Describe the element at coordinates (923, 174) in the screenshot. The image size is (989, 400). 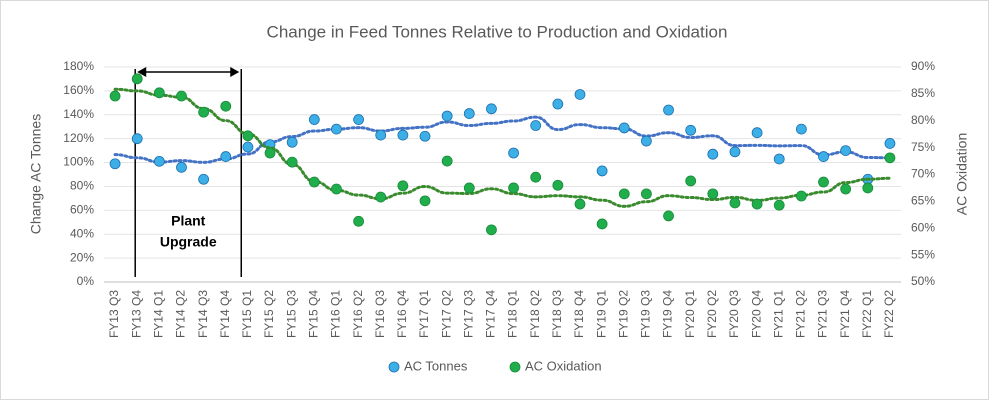
I see `y2-tick-label: 70%` at that location.